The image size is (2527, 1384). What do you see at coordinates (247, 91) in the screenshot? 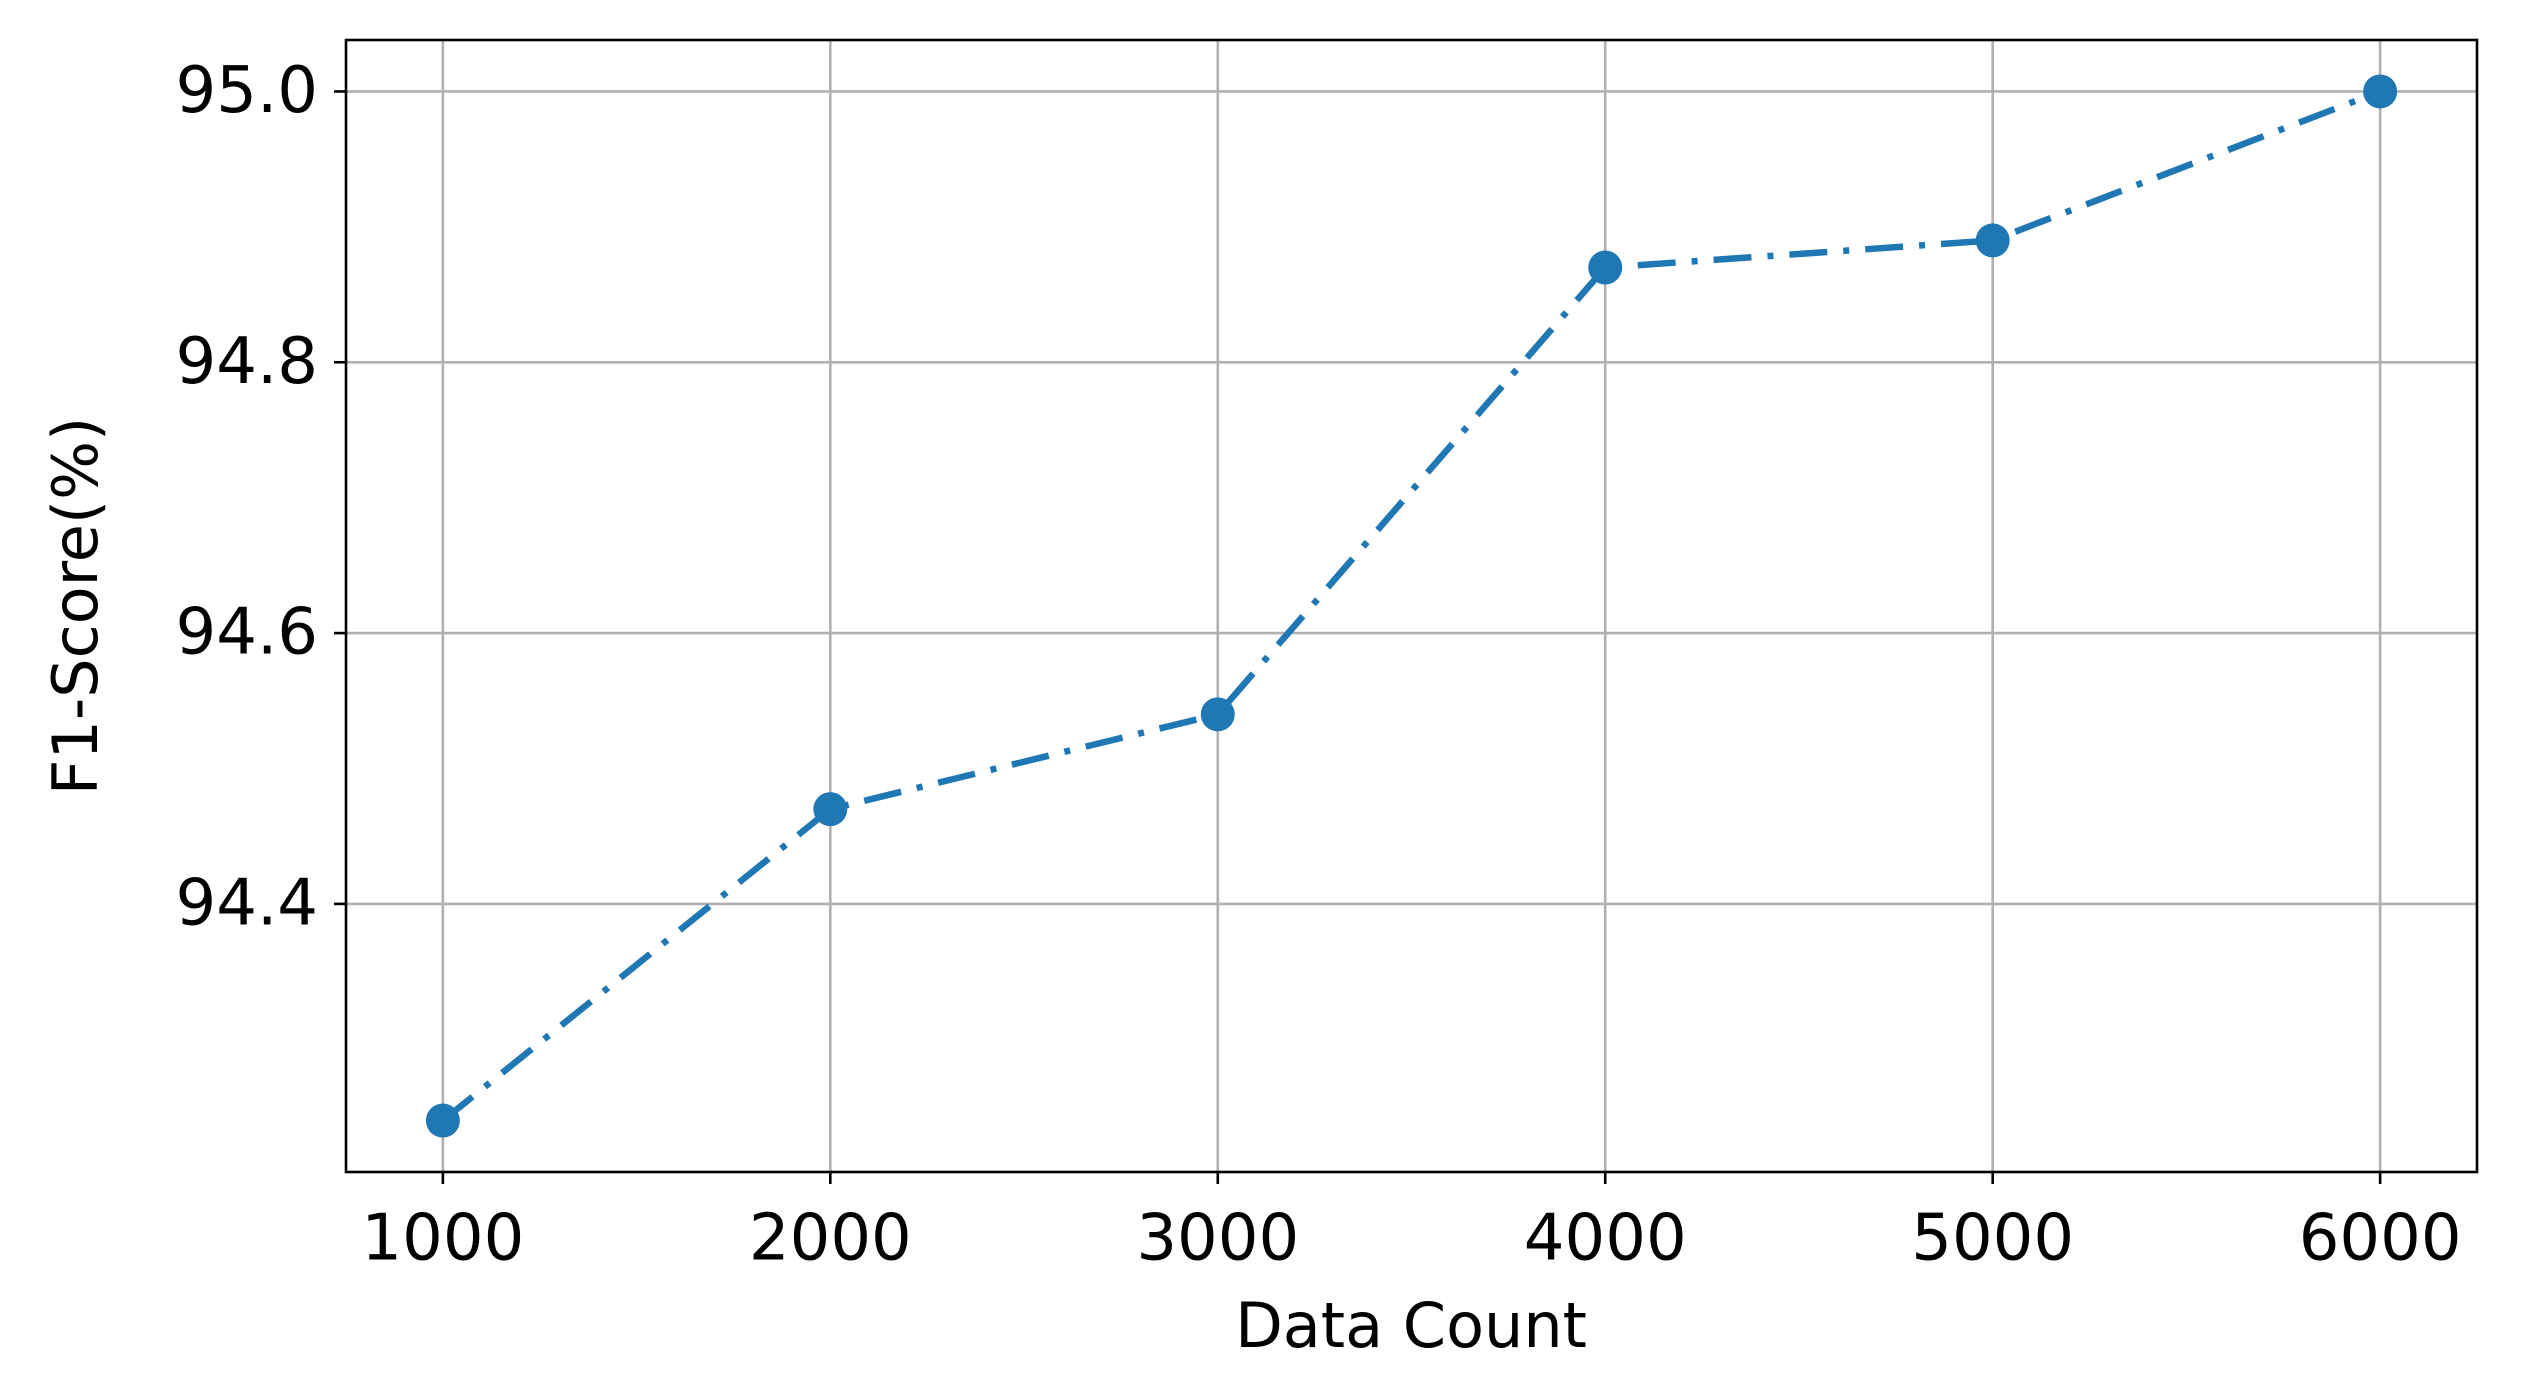
I see `y-tick-label: 95.0` at bounding box center [247, 91].